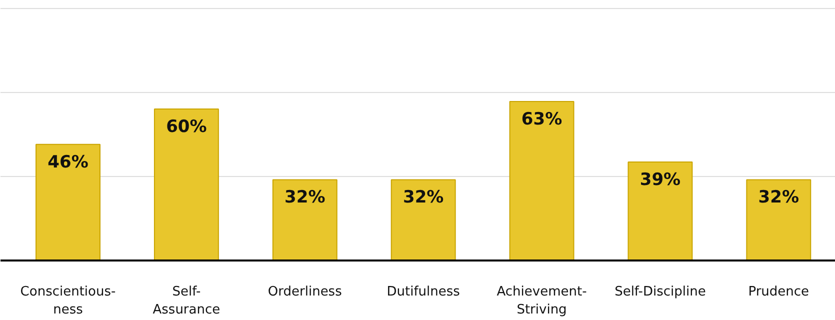  I want to click on data-label: 63%, so click(541, 119).